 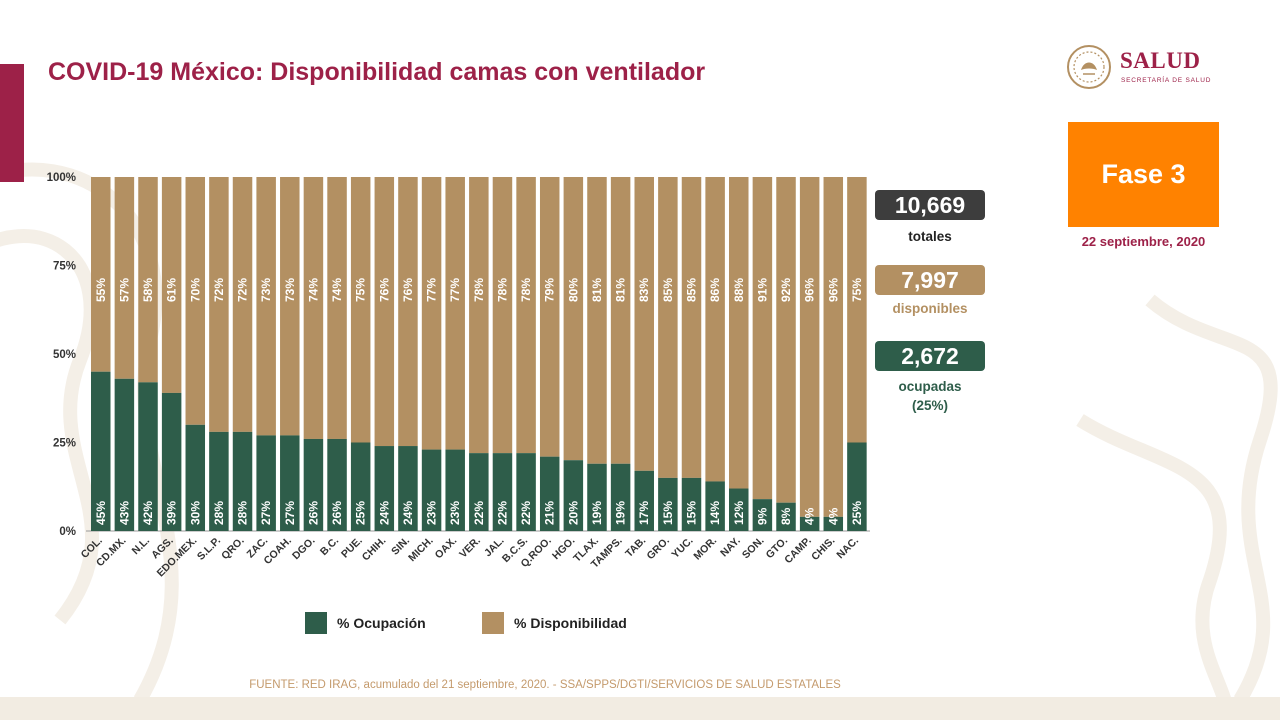 I want to click on data-label-occupied: 17%, so click(x=644, y=513).